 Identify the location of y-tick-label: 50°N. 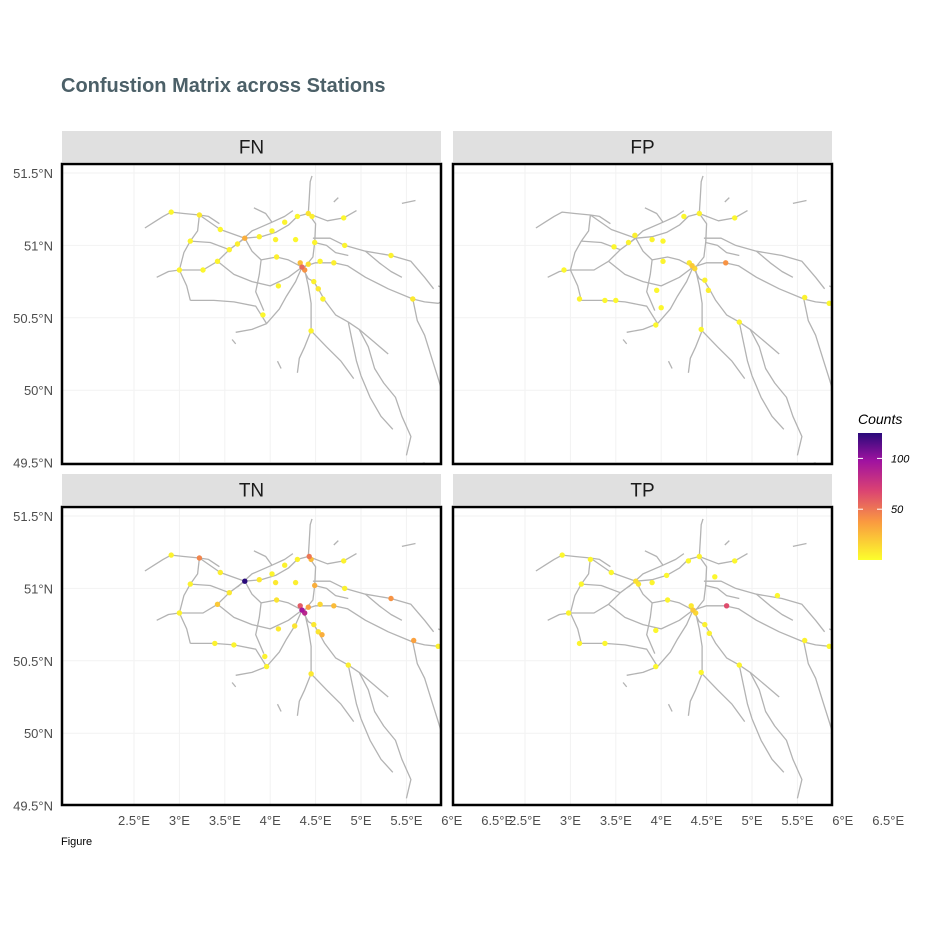
(38, 733).